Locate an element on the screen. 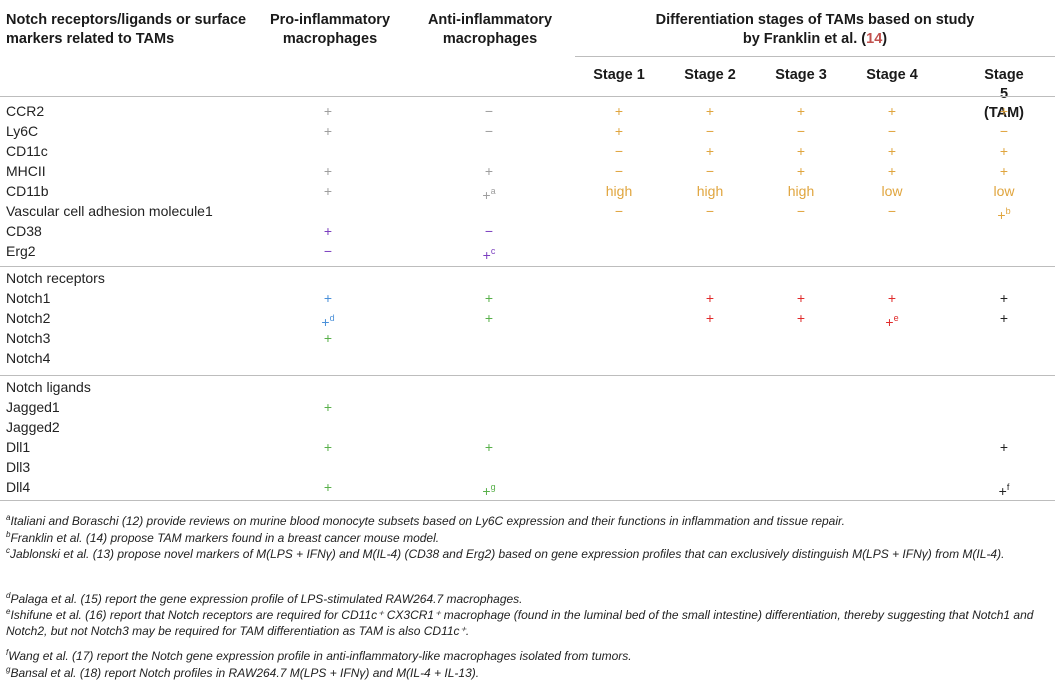 The width and height of the screenshot is (1055, 681). row-label: Notch1 is located at coordinates (28, 298).